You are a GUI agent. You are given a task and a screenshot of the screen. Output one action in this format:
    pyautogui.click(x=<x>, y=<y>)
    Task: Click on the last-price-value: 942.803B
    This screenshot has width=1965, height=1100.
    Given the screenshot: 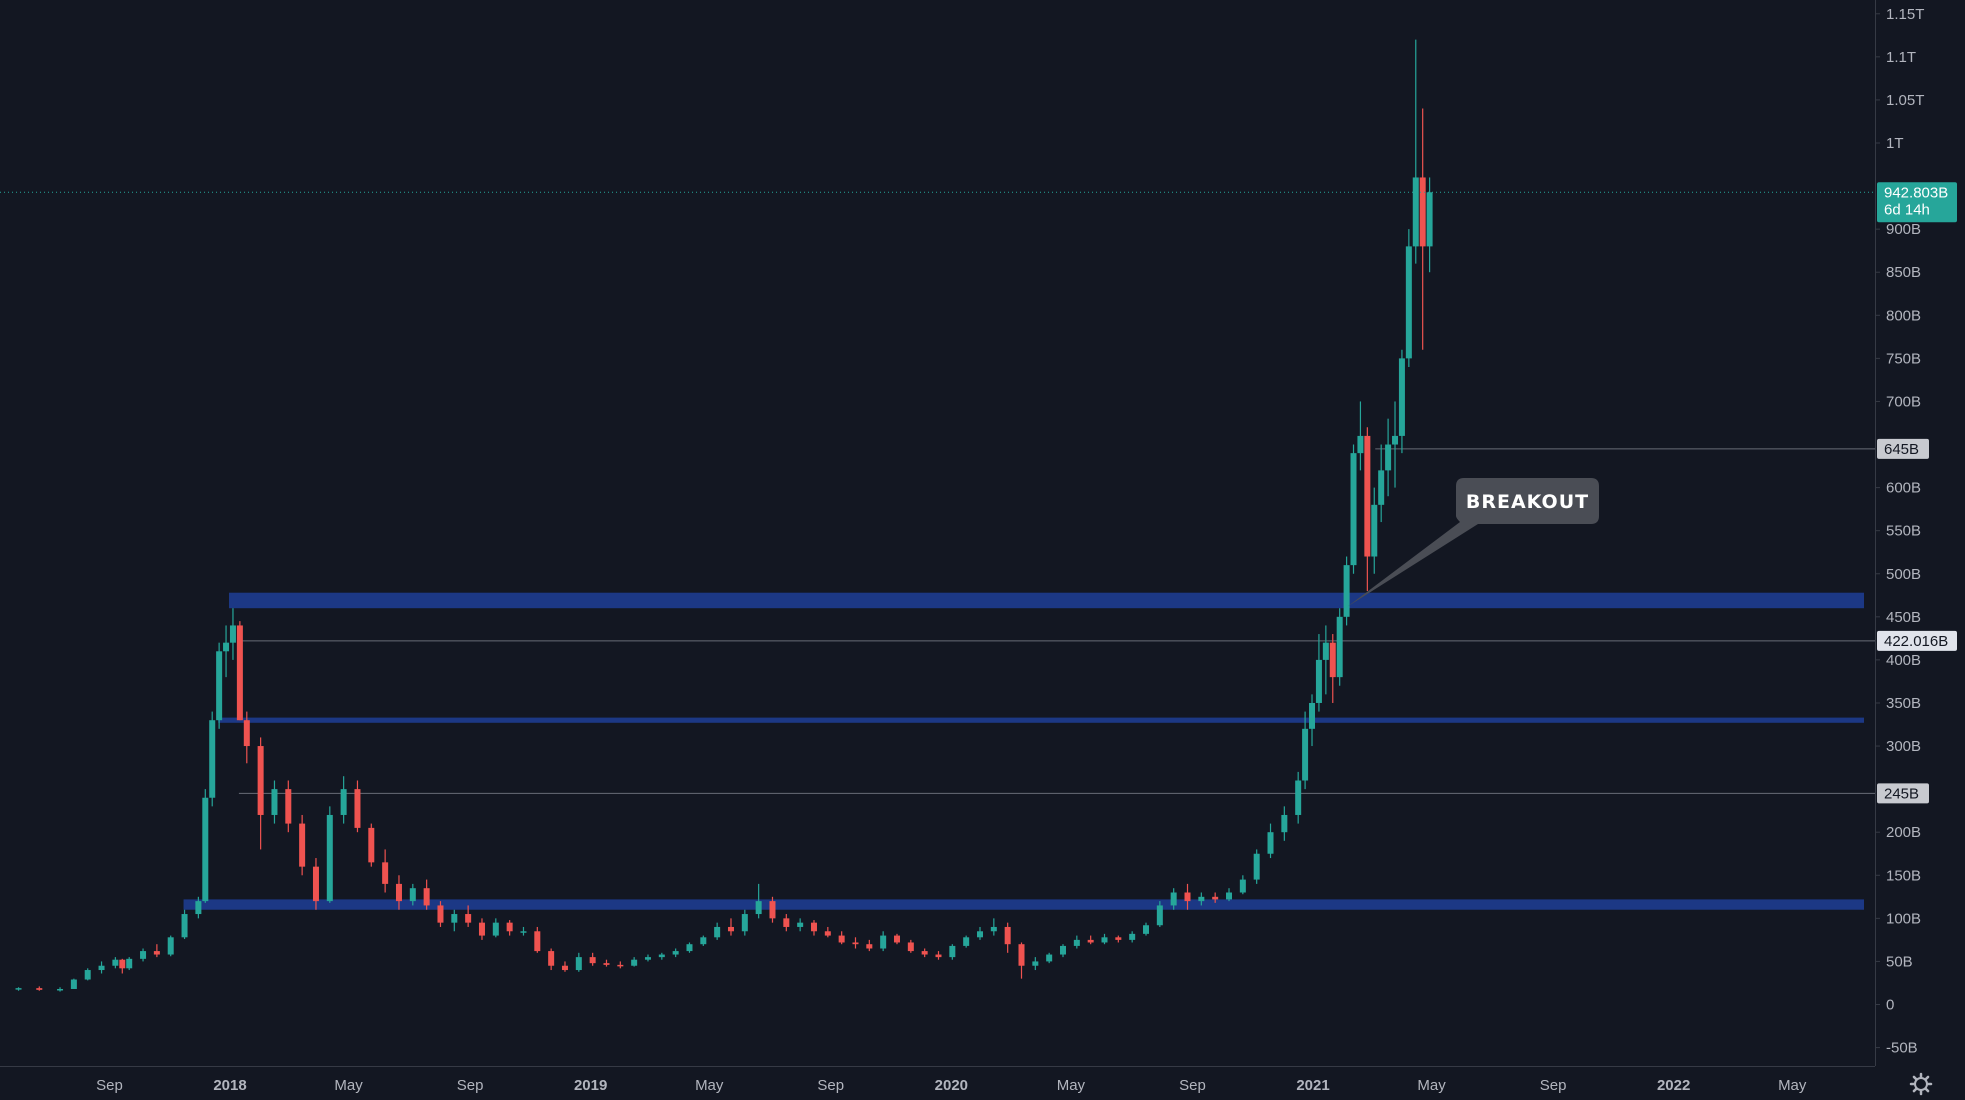 What is the action you would take?
    pyautogui.click(x=1916, y=192)
    